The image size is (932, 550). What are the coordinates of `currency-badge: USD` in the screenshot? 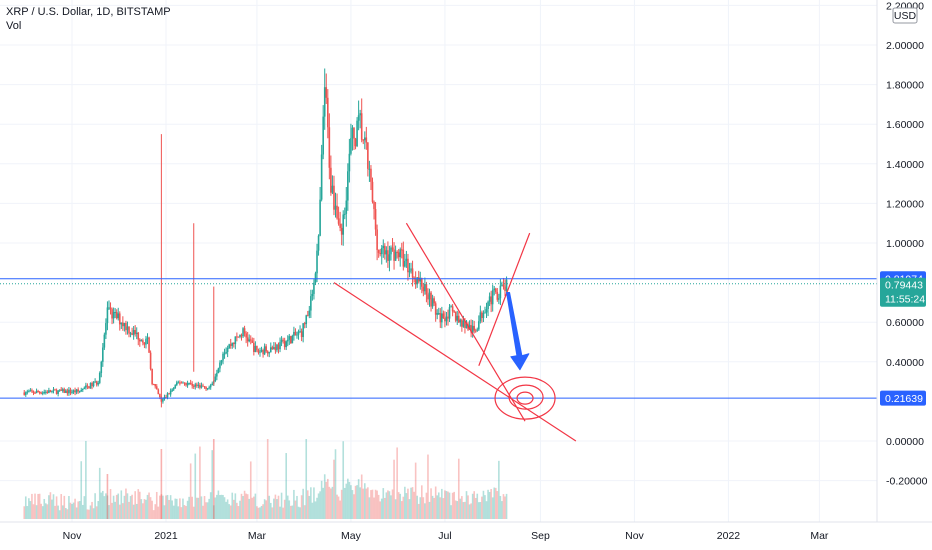 It's located at (905, 15).